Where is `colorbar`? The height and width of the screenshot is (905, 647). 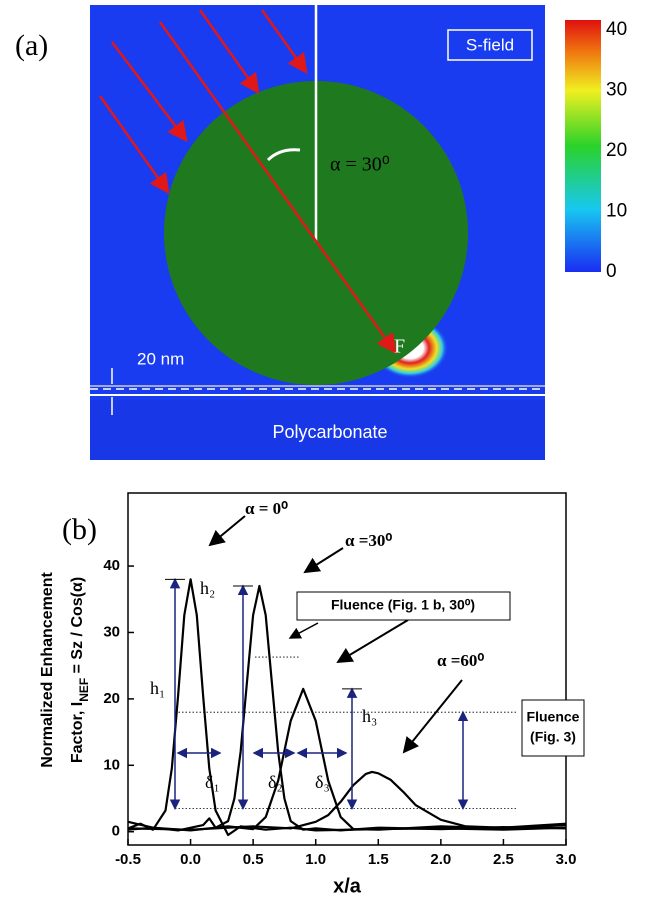
colorbar is located at coordinates (583, 146).